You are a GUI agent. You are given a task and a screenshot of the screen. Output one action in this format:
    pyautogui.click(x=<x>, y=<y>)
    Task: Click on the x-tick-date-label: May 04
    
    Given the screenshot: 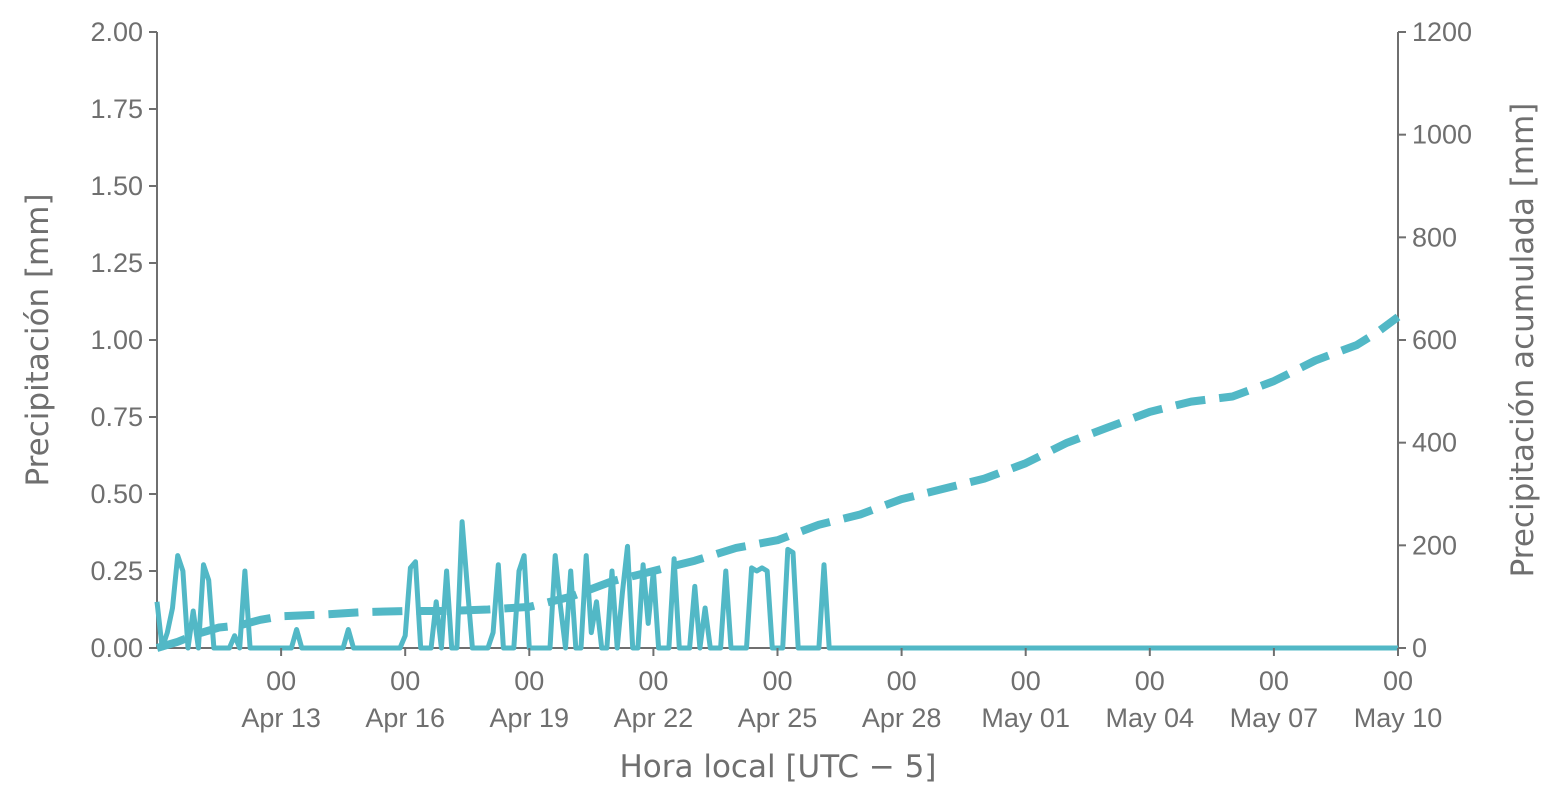 What is the action you would take?
    pyautogui.click(x=1150, y=718)
    